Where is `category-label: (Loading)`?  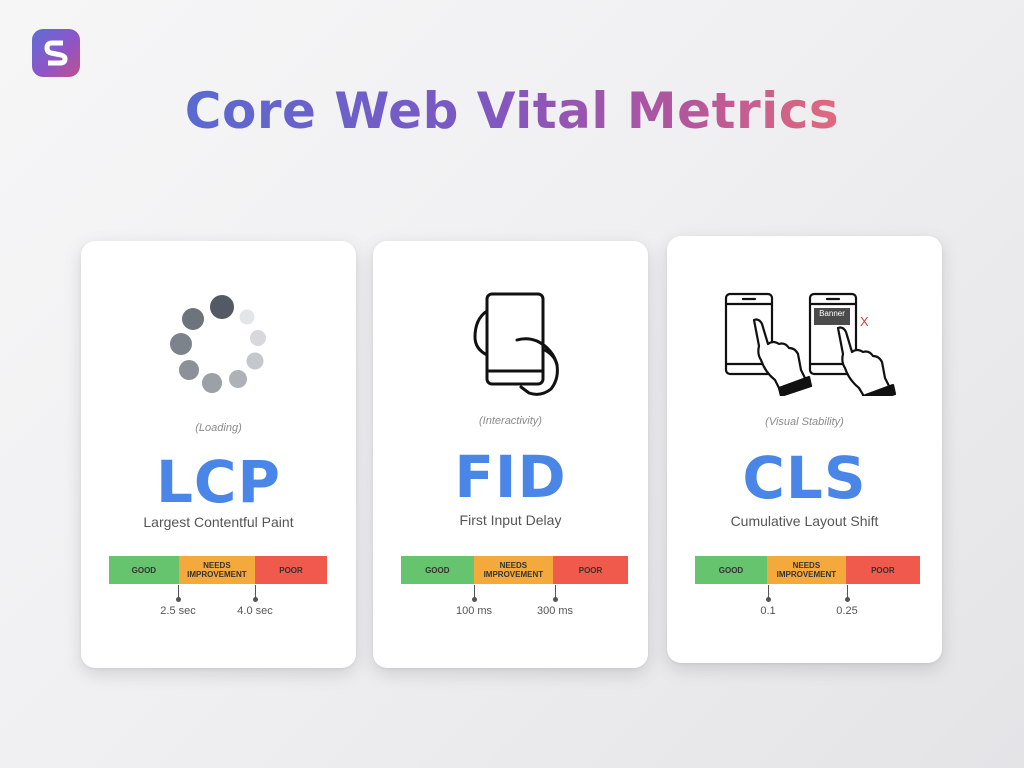
category-label: (Loading) is located at coordinates (218, 428).